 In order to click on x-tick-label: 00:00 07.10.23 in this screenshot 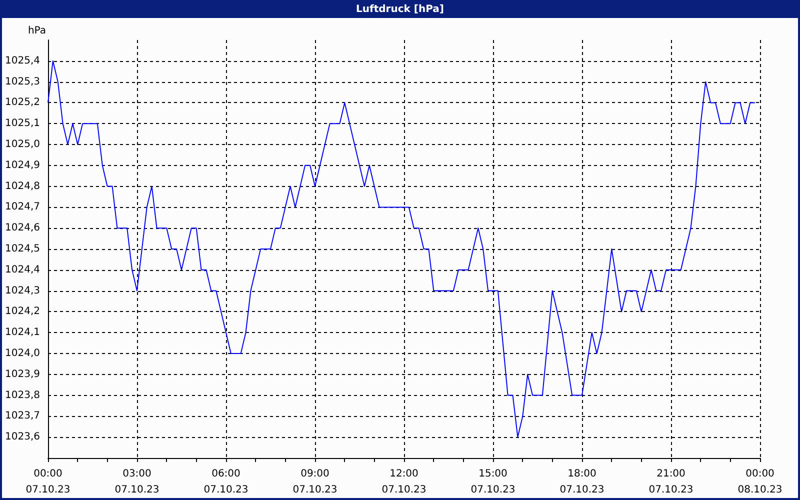, I will do `click(48, 482)`.